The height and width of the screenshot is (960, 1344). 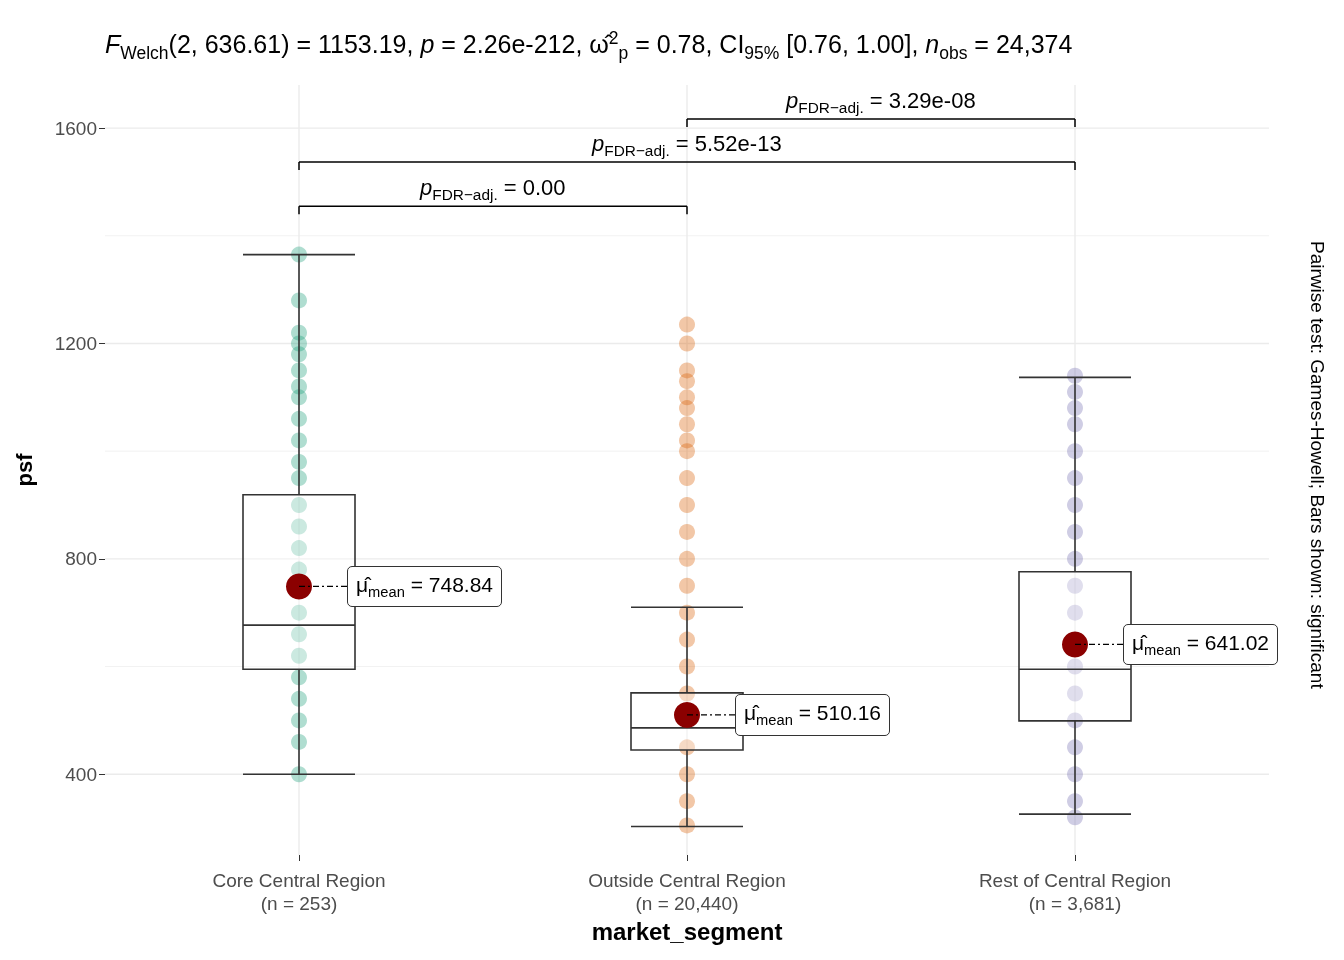 I want to click on annotation: p$_{FDR−adj.}$ = 0.00, so click(x=493, y=190).